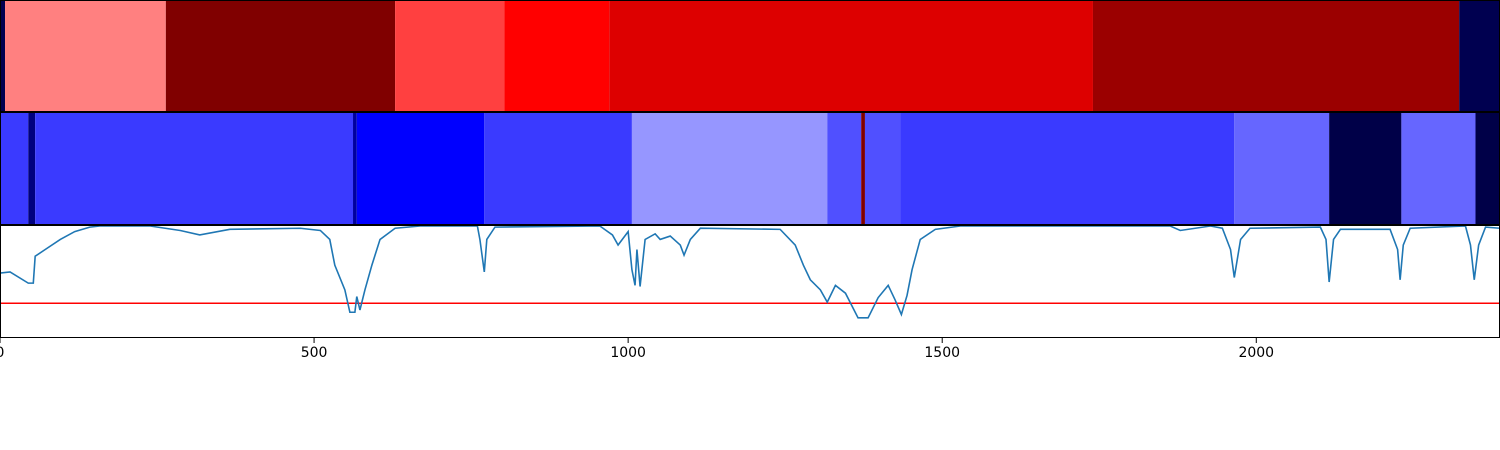  I want to click on x-tick-label: 500, so click(314, 353).